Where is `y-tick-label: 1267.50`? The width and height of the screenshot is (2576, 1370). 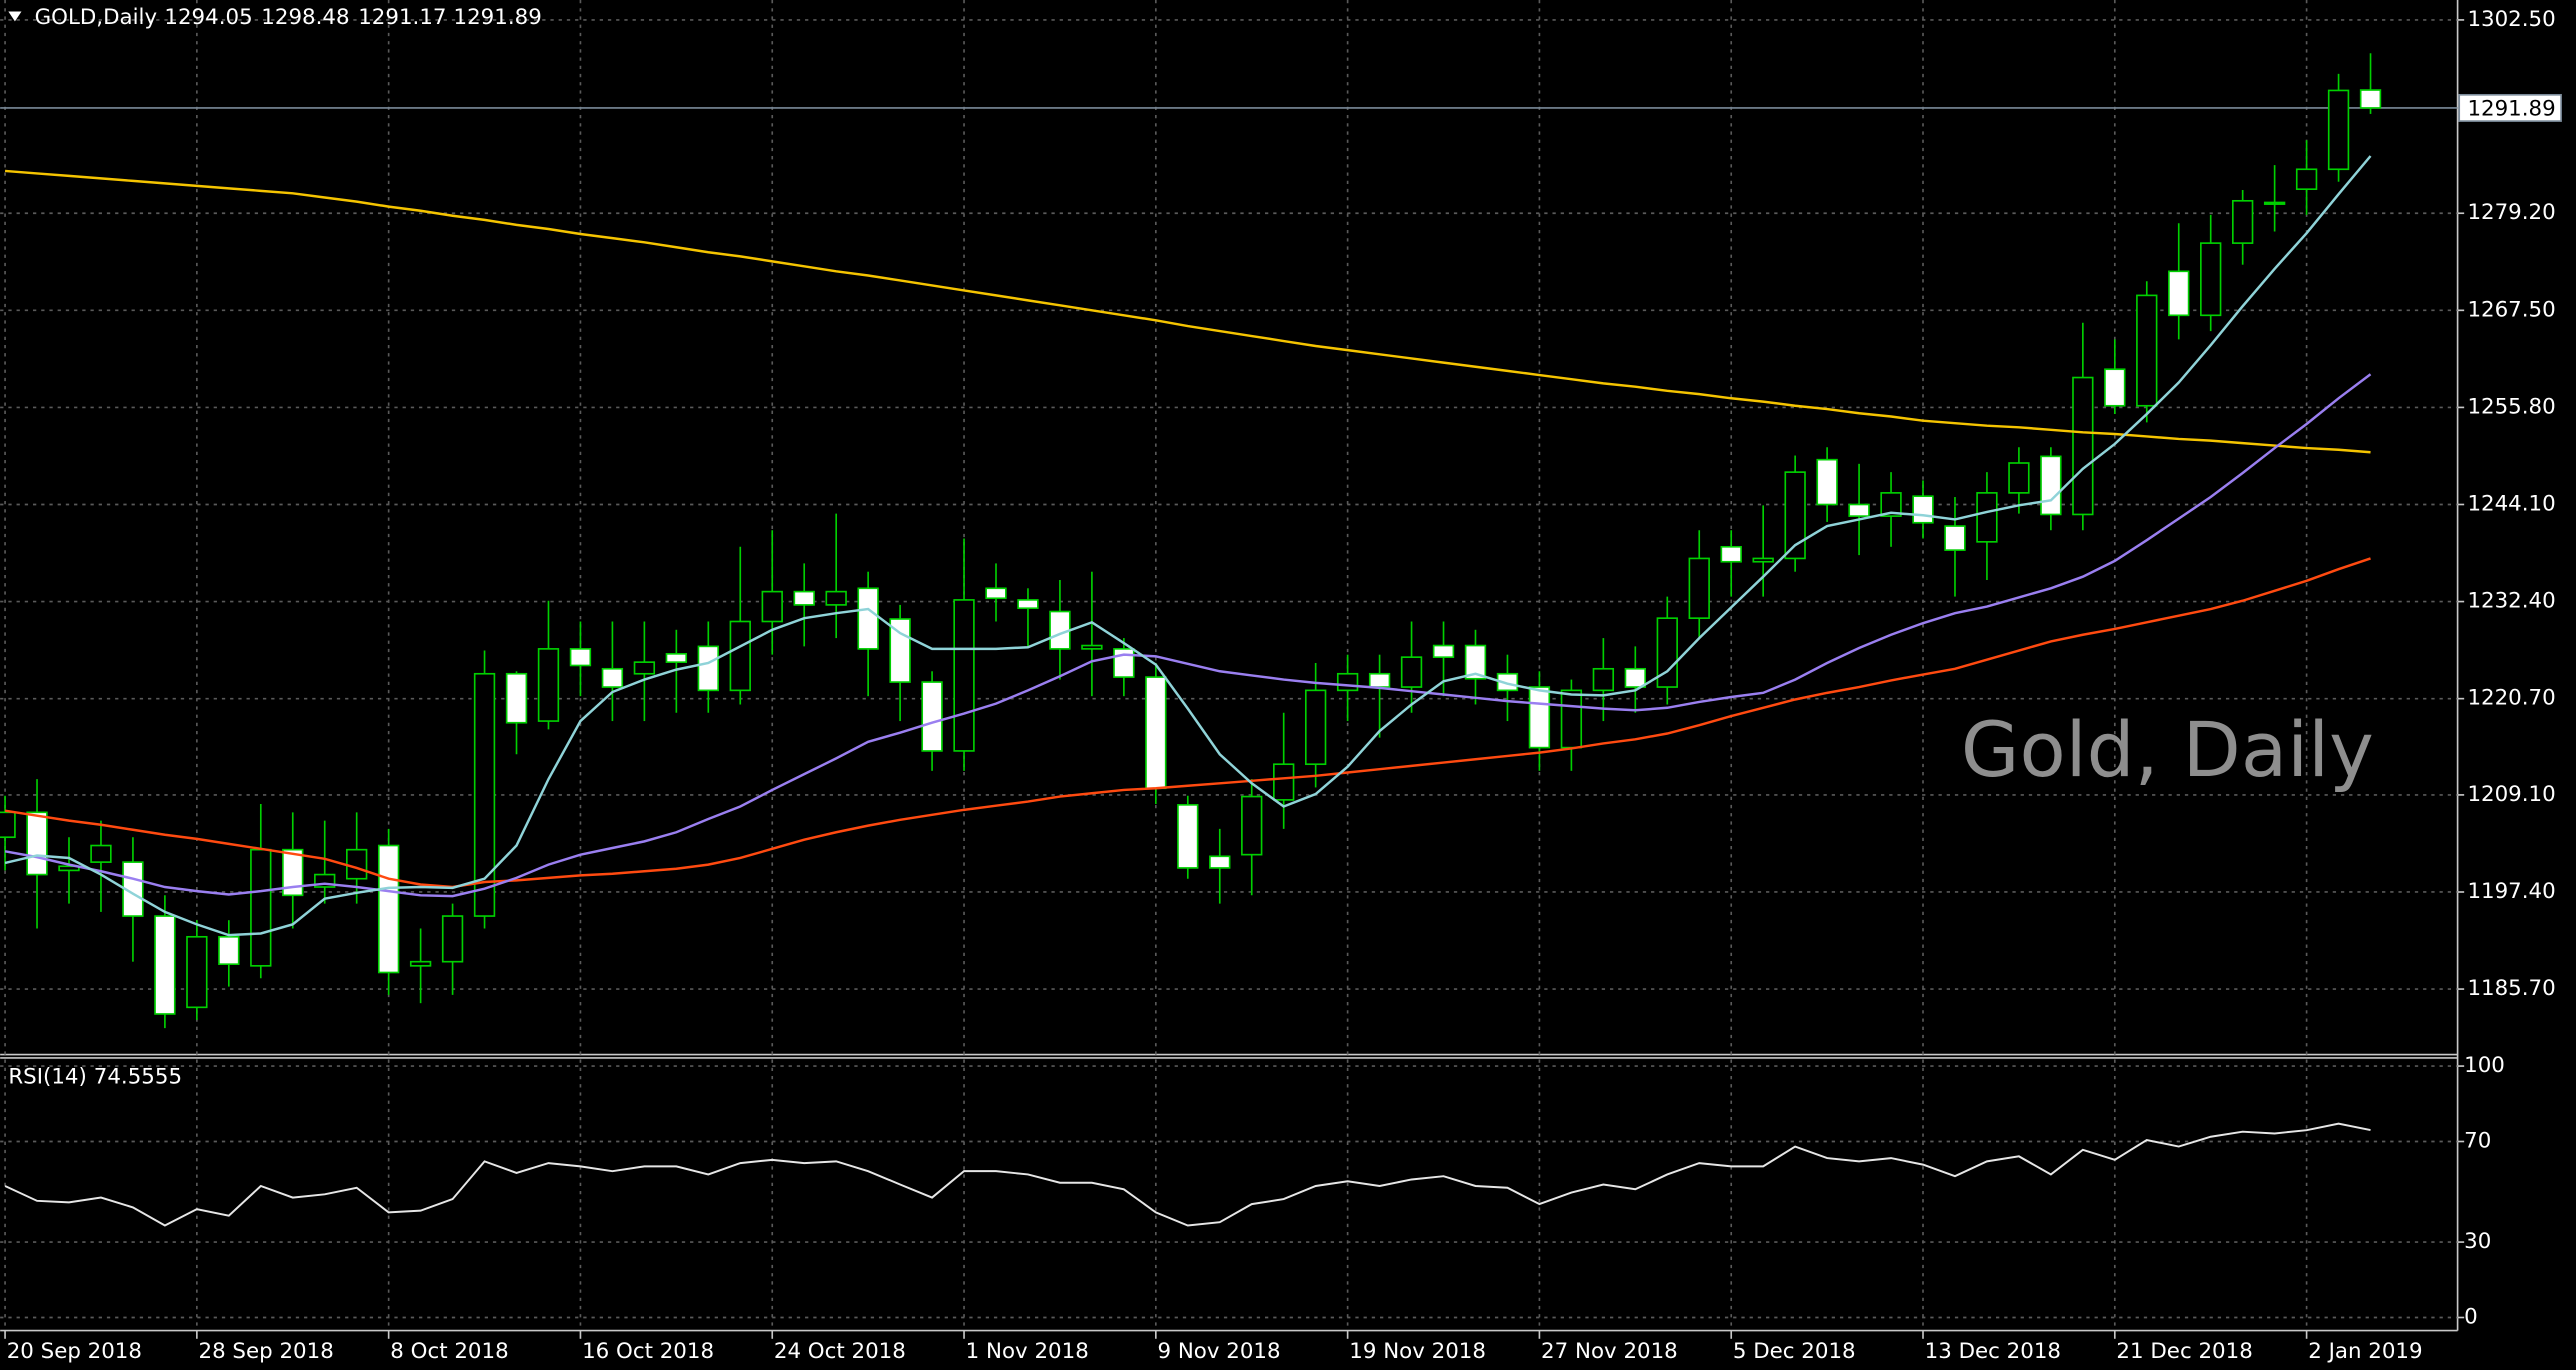 y-tick-label: 1267.50 is located at coordinates (2511, 309).